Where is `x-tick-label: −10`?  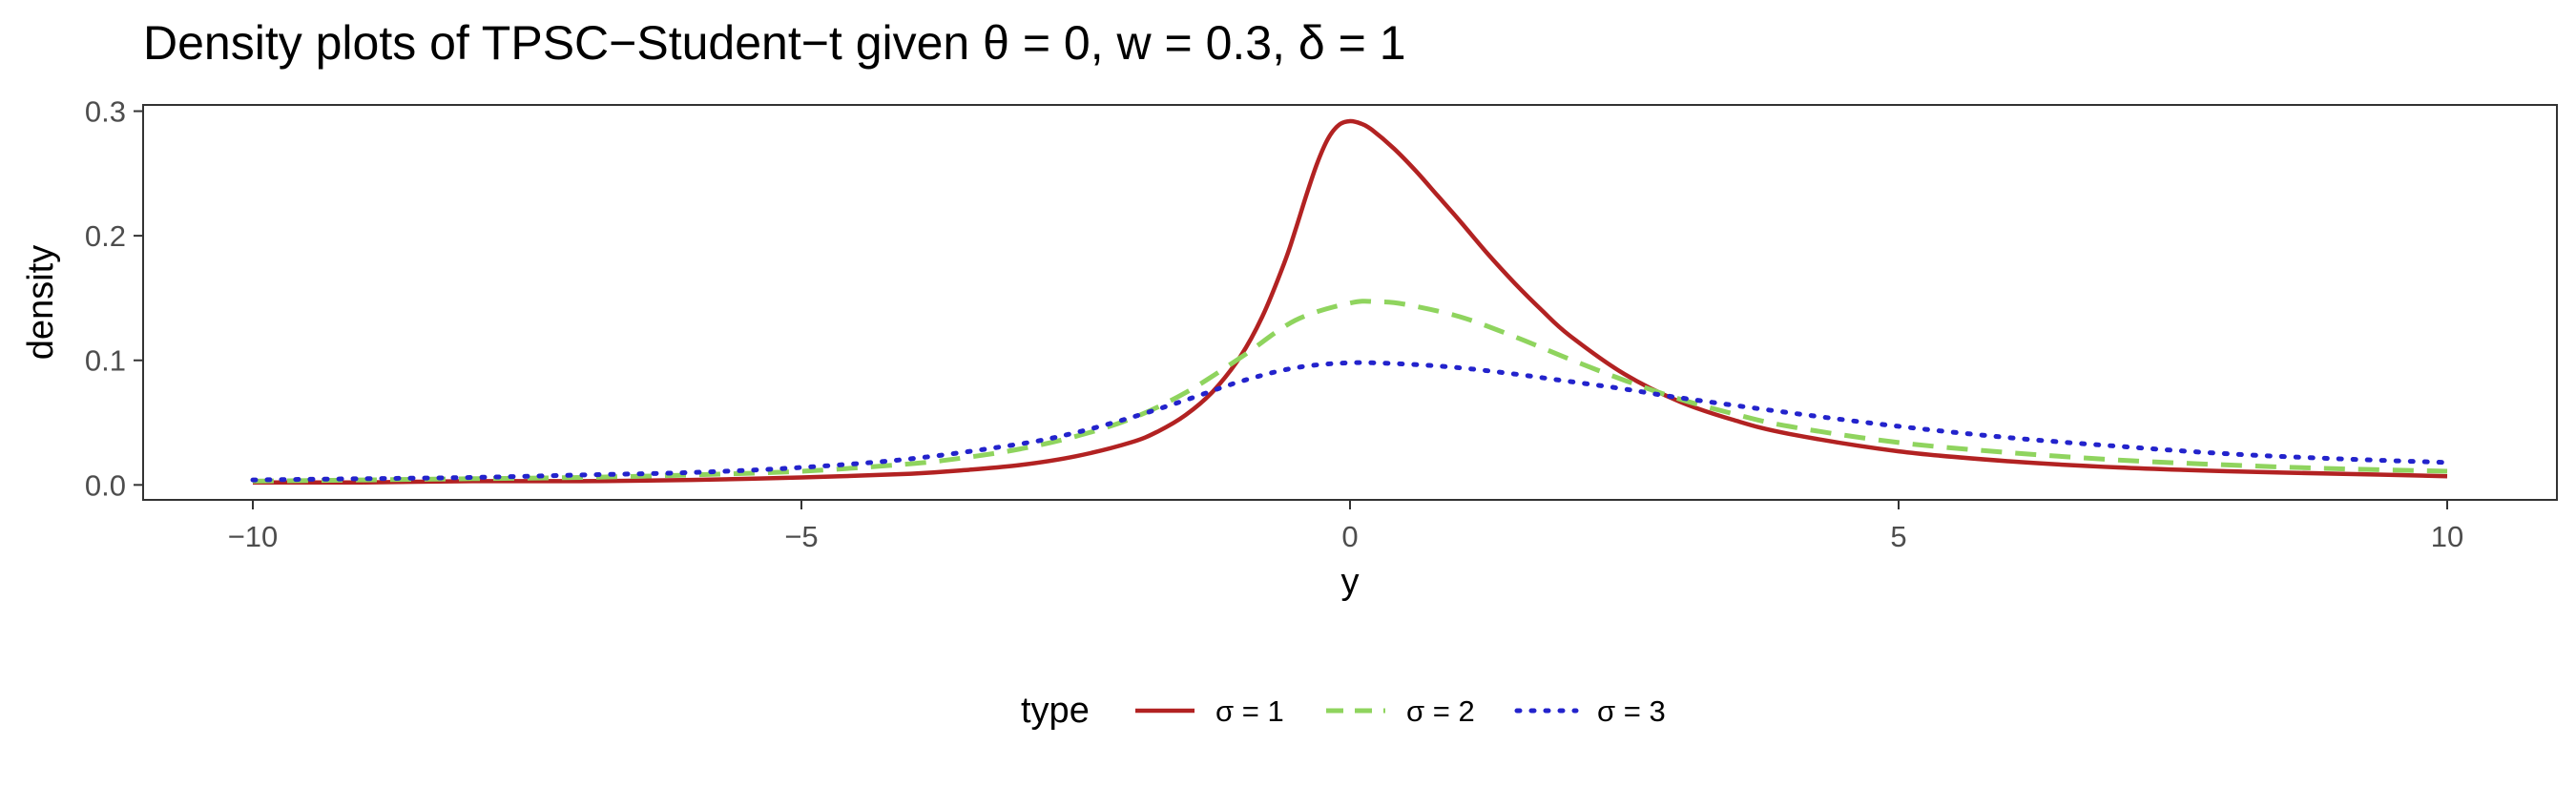 x-tick-label: −10 is located at coordinates (253, 536).